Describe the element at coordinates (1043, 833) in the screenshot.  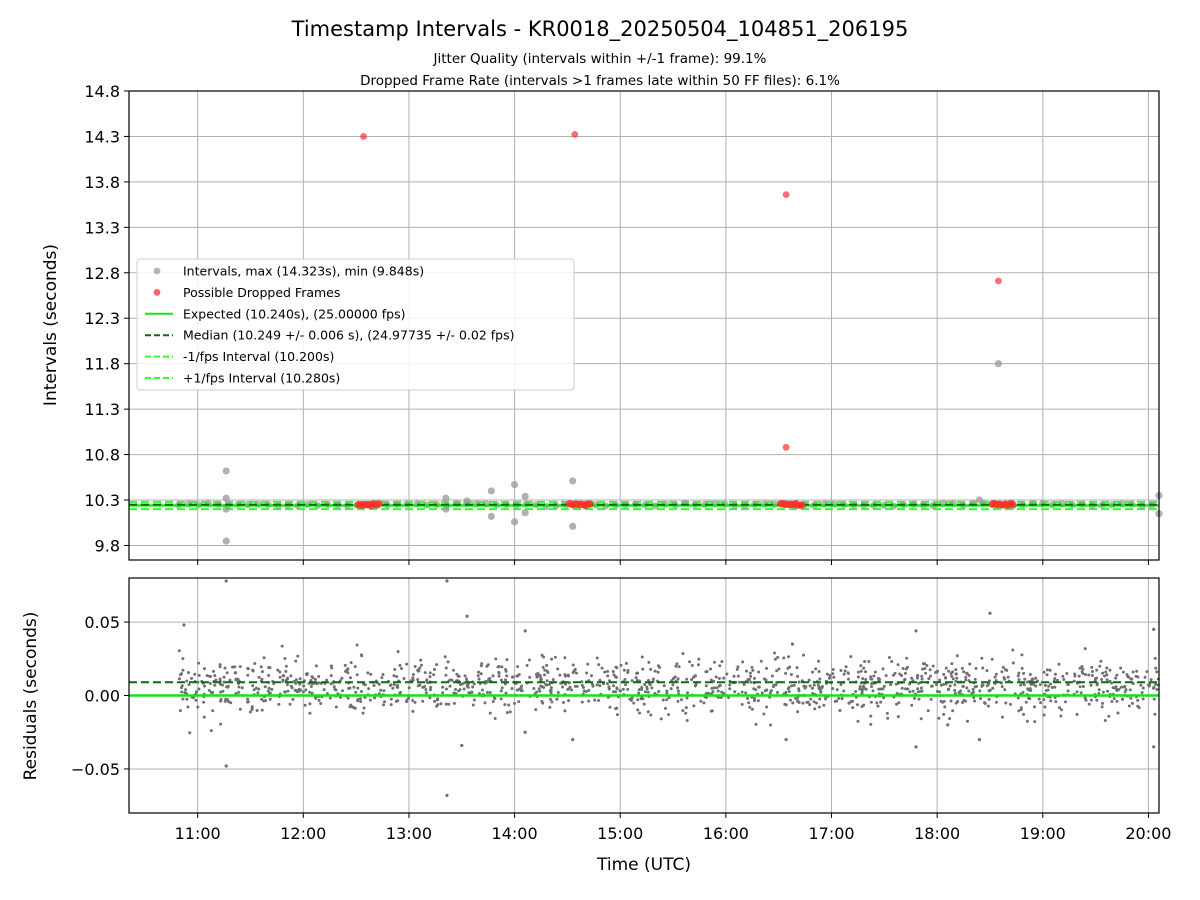
I see `x-tick-label: 19:00` at that location.